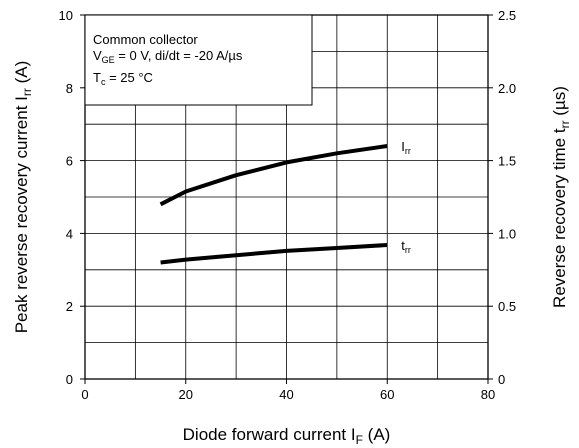 This screenshot has width=579, height=448. Describe the element at coordinates (507, 233) in the screenshot. I see `y-right-tick-label: 1.0` at that location.